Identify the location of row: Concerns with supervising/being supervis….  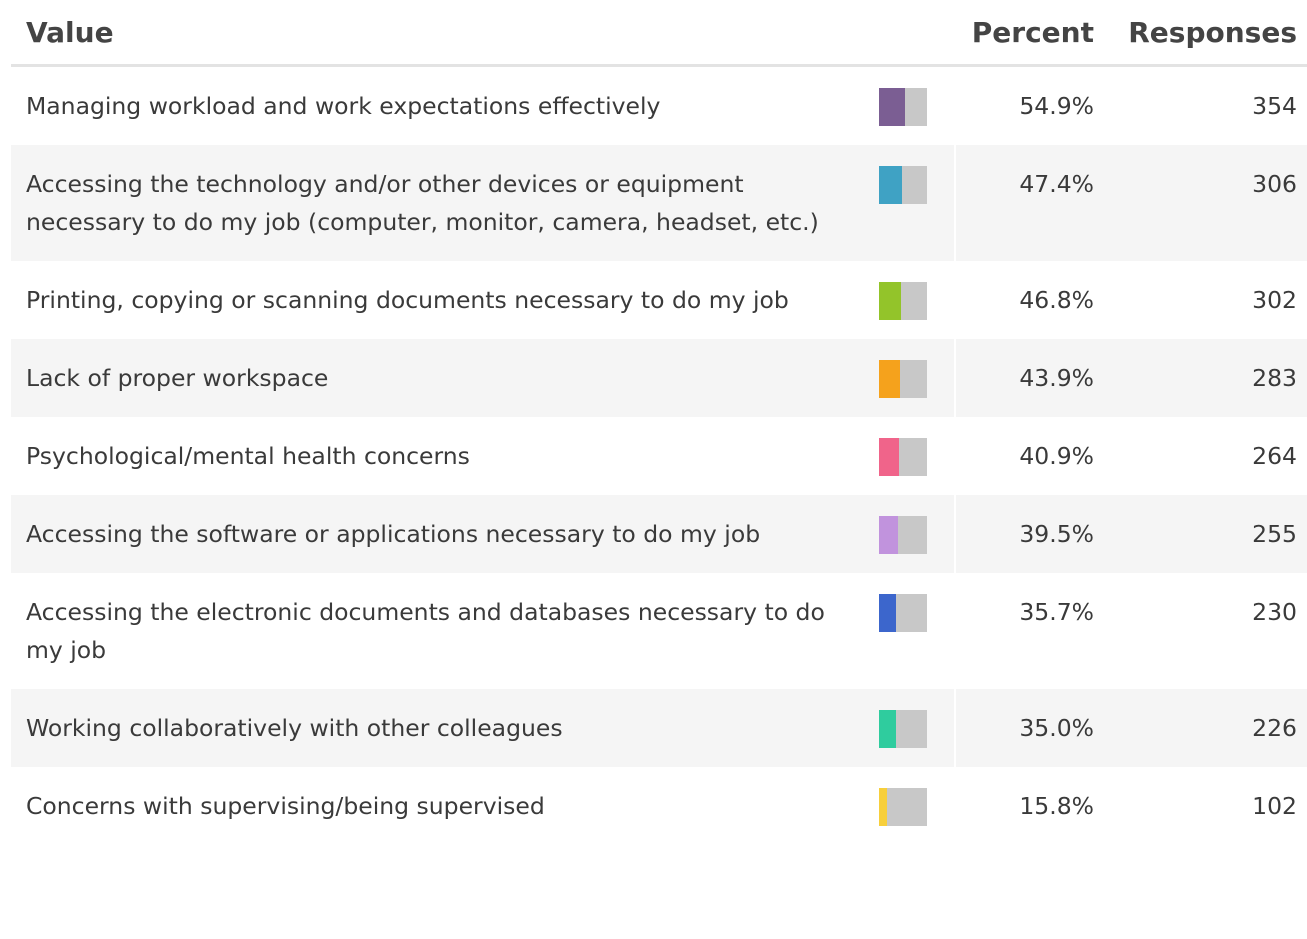
(659, 806).